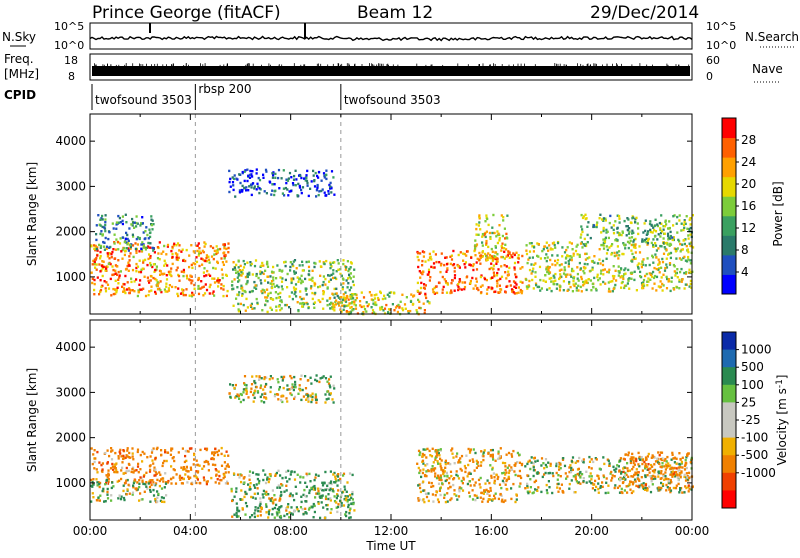 The width and height of the screenshot is (800, 558). Describe the element at coordinates (782, 426) in the screenshot. I see `velocity-colorbar-label-main: Velocity [m s` at that location.